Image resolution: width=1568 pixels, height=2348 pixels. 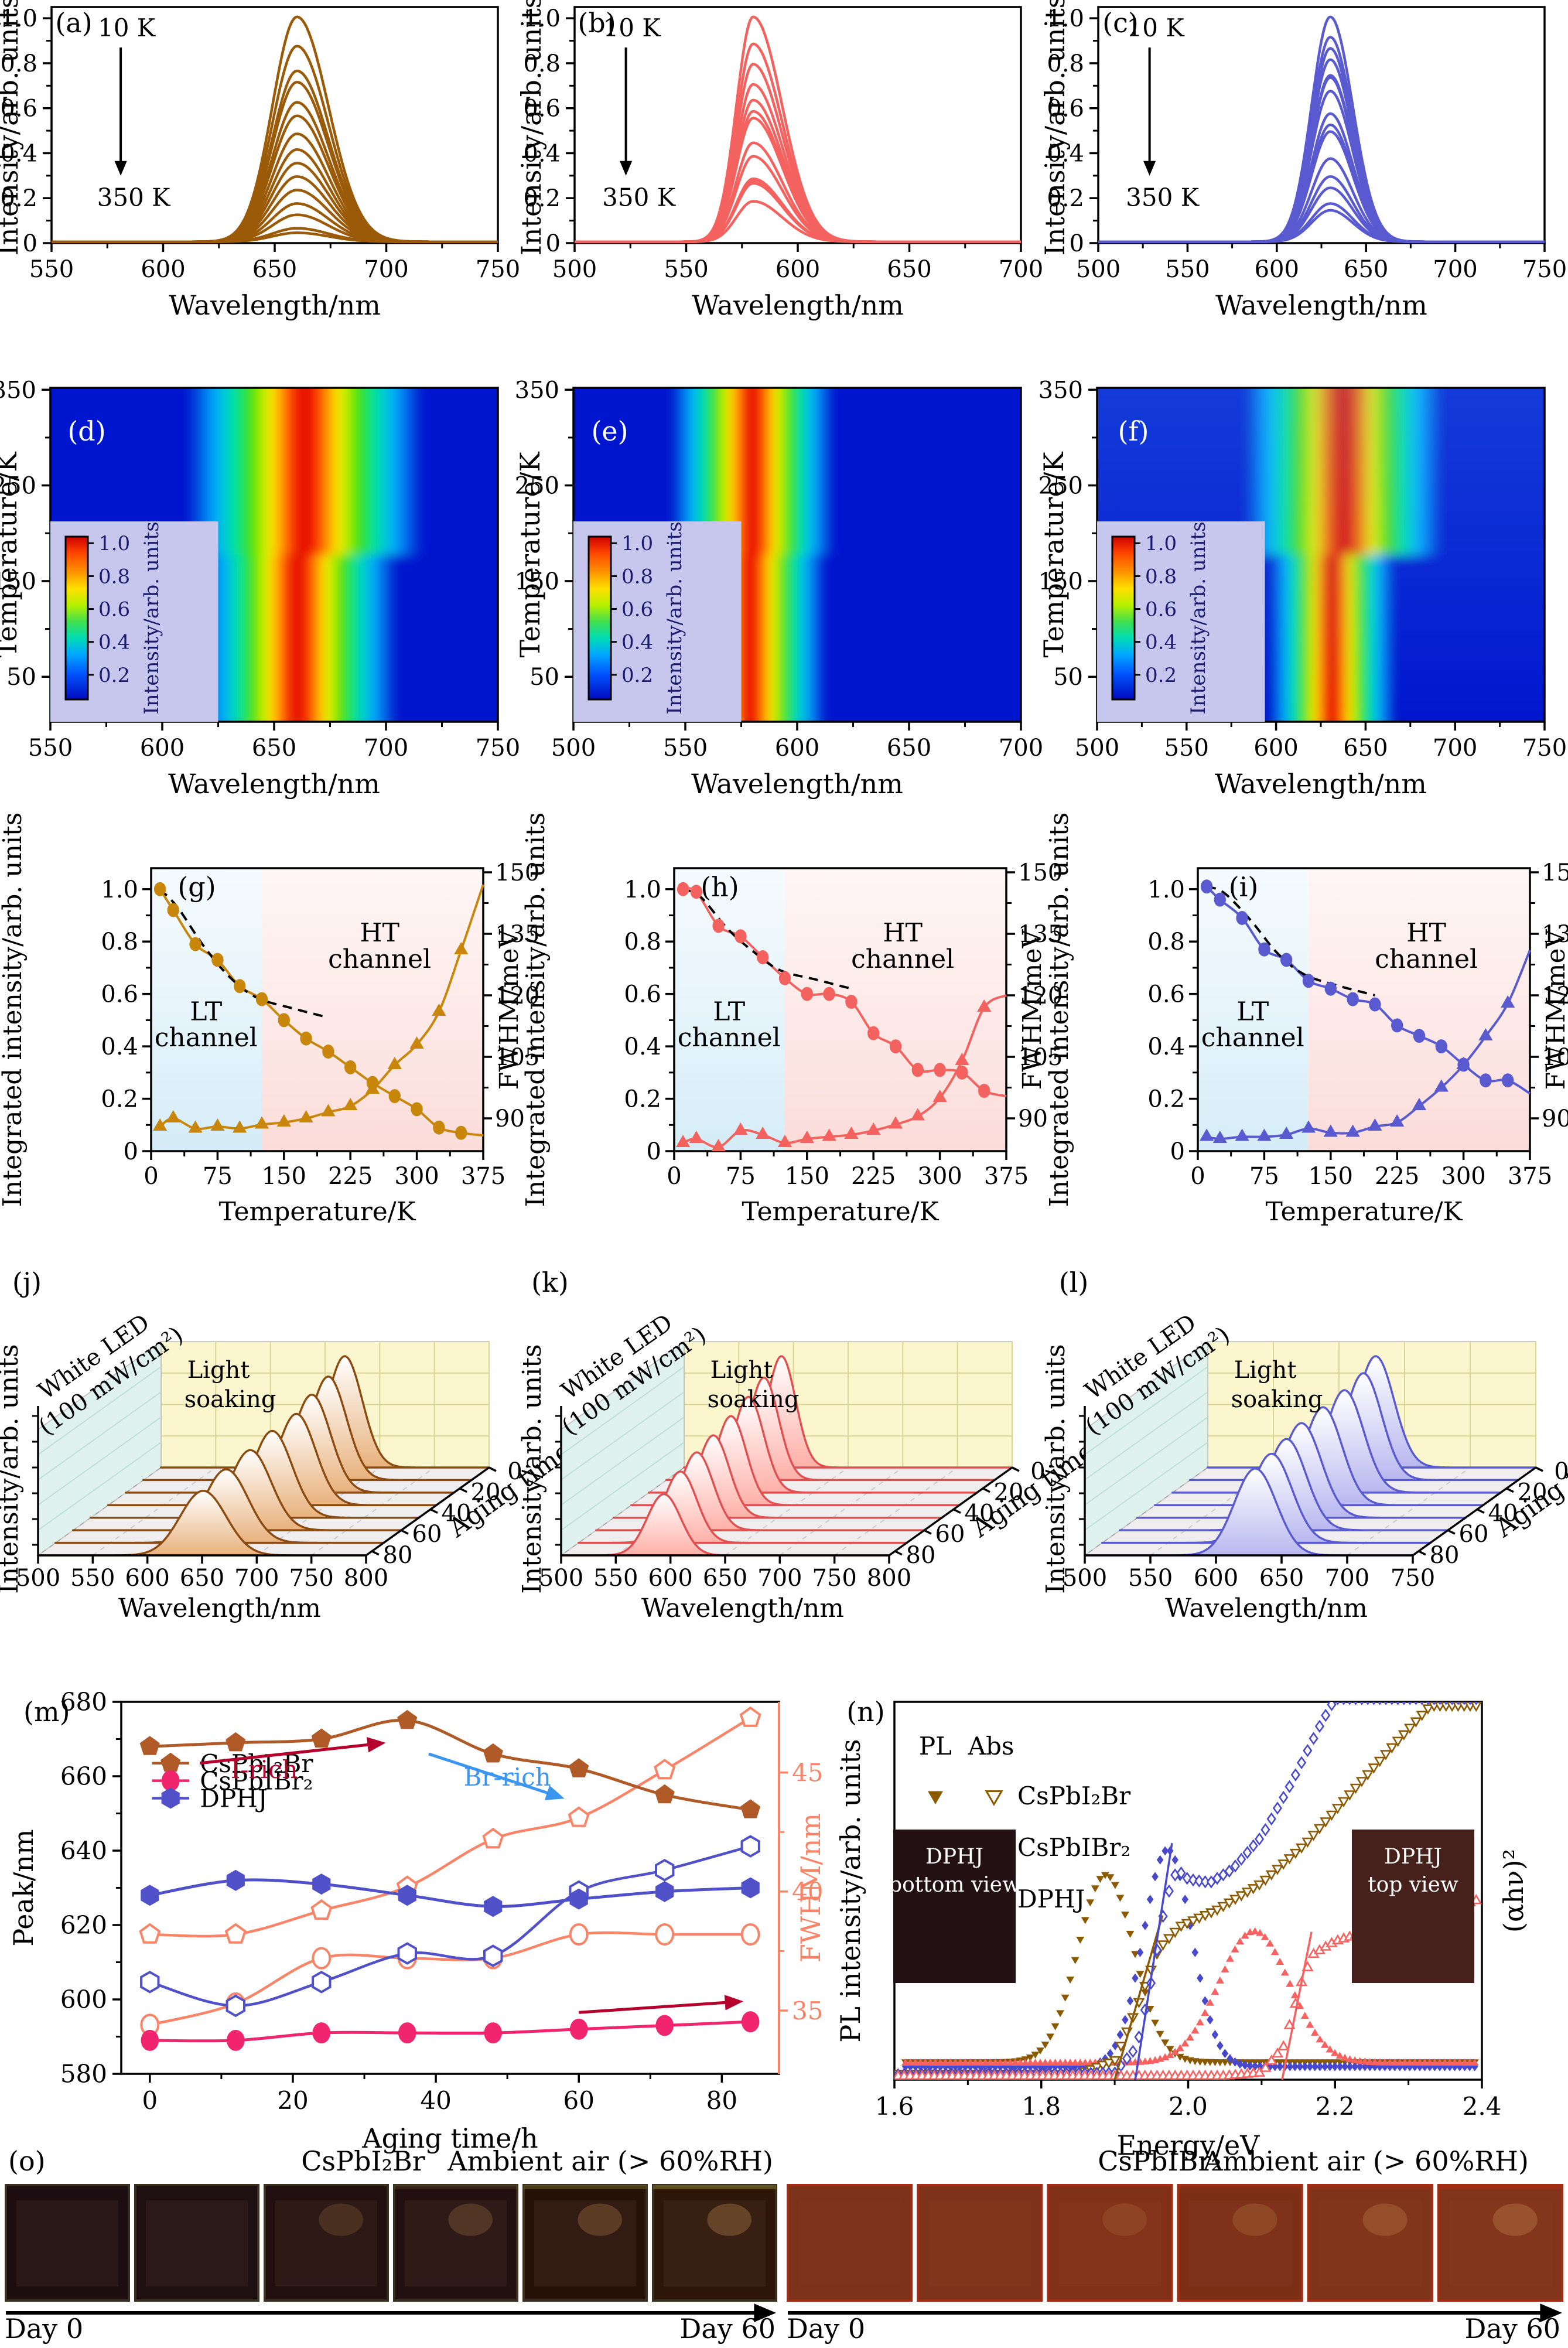 I want to click on colorbar-label: Intensity/arb. units, so click(x=1198, y=617).